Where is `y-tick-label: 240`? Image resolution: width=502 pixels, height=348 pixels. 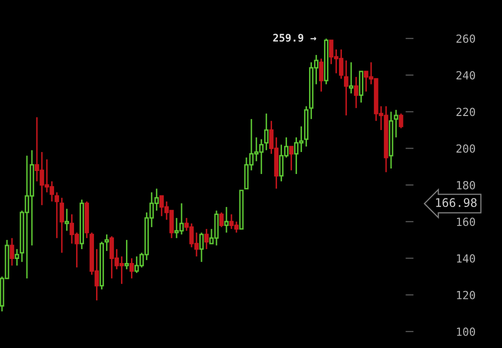
y-tick-label: 240 is located at coordinates (466, 75).